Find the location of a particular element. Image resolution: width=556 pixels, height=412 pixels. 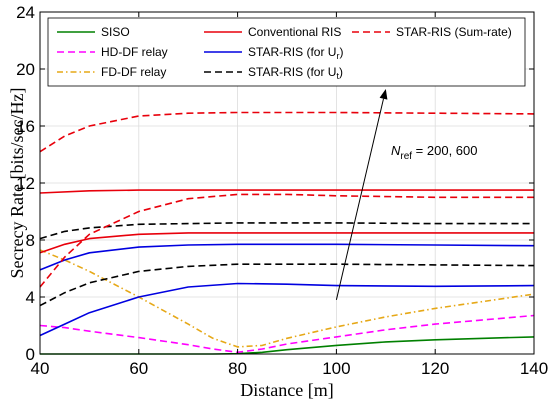

x-tick-label: 80 is located at coordinates (237, 368).